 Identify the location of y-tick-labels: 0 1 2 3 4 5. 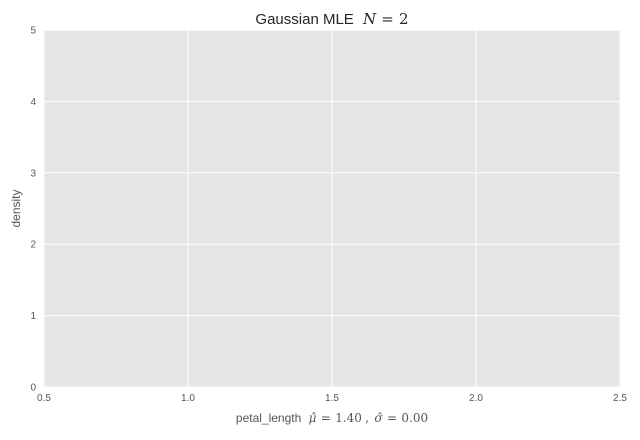
(33, 210).